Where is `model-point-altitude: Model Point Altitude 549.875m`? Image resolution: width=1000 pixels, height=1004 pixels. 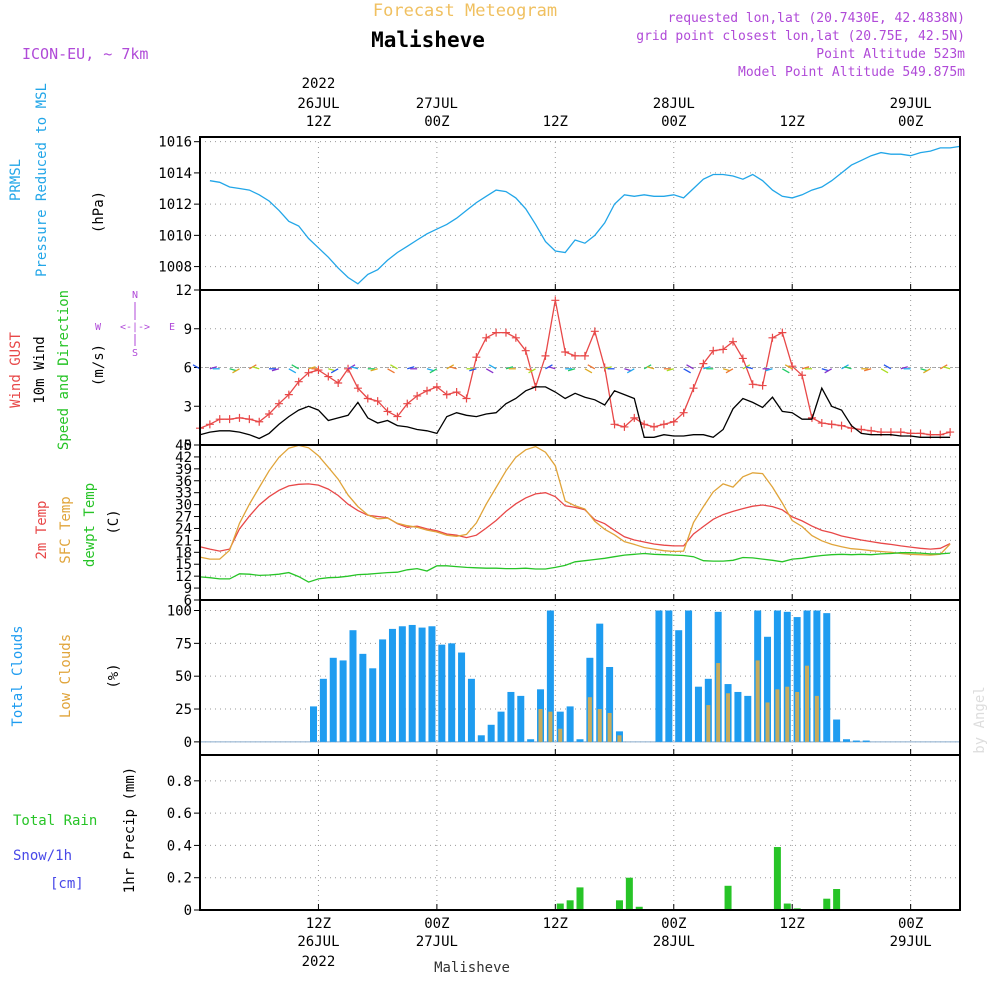
model-point-altitude: Model Point Altitude 549.875m is located at coordinates (851, 72).